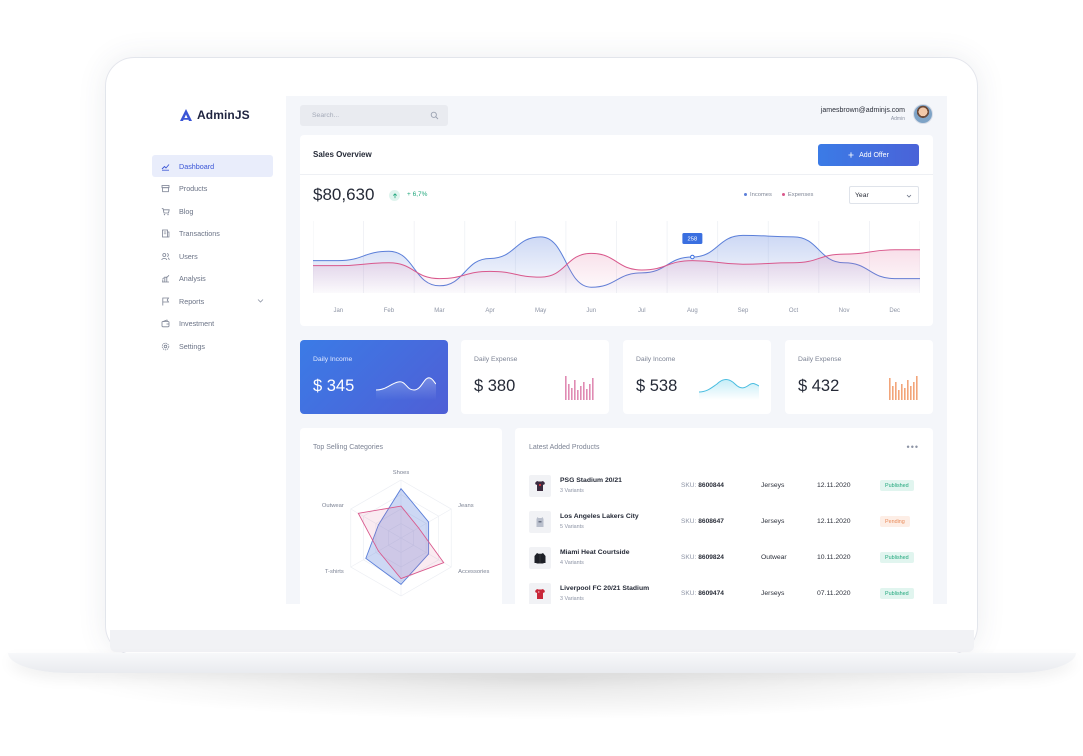  What do you see at coordinates (439, 311) in the screenshot?
I see `x-tick-label: Mar` at bounding box center [439, 311].